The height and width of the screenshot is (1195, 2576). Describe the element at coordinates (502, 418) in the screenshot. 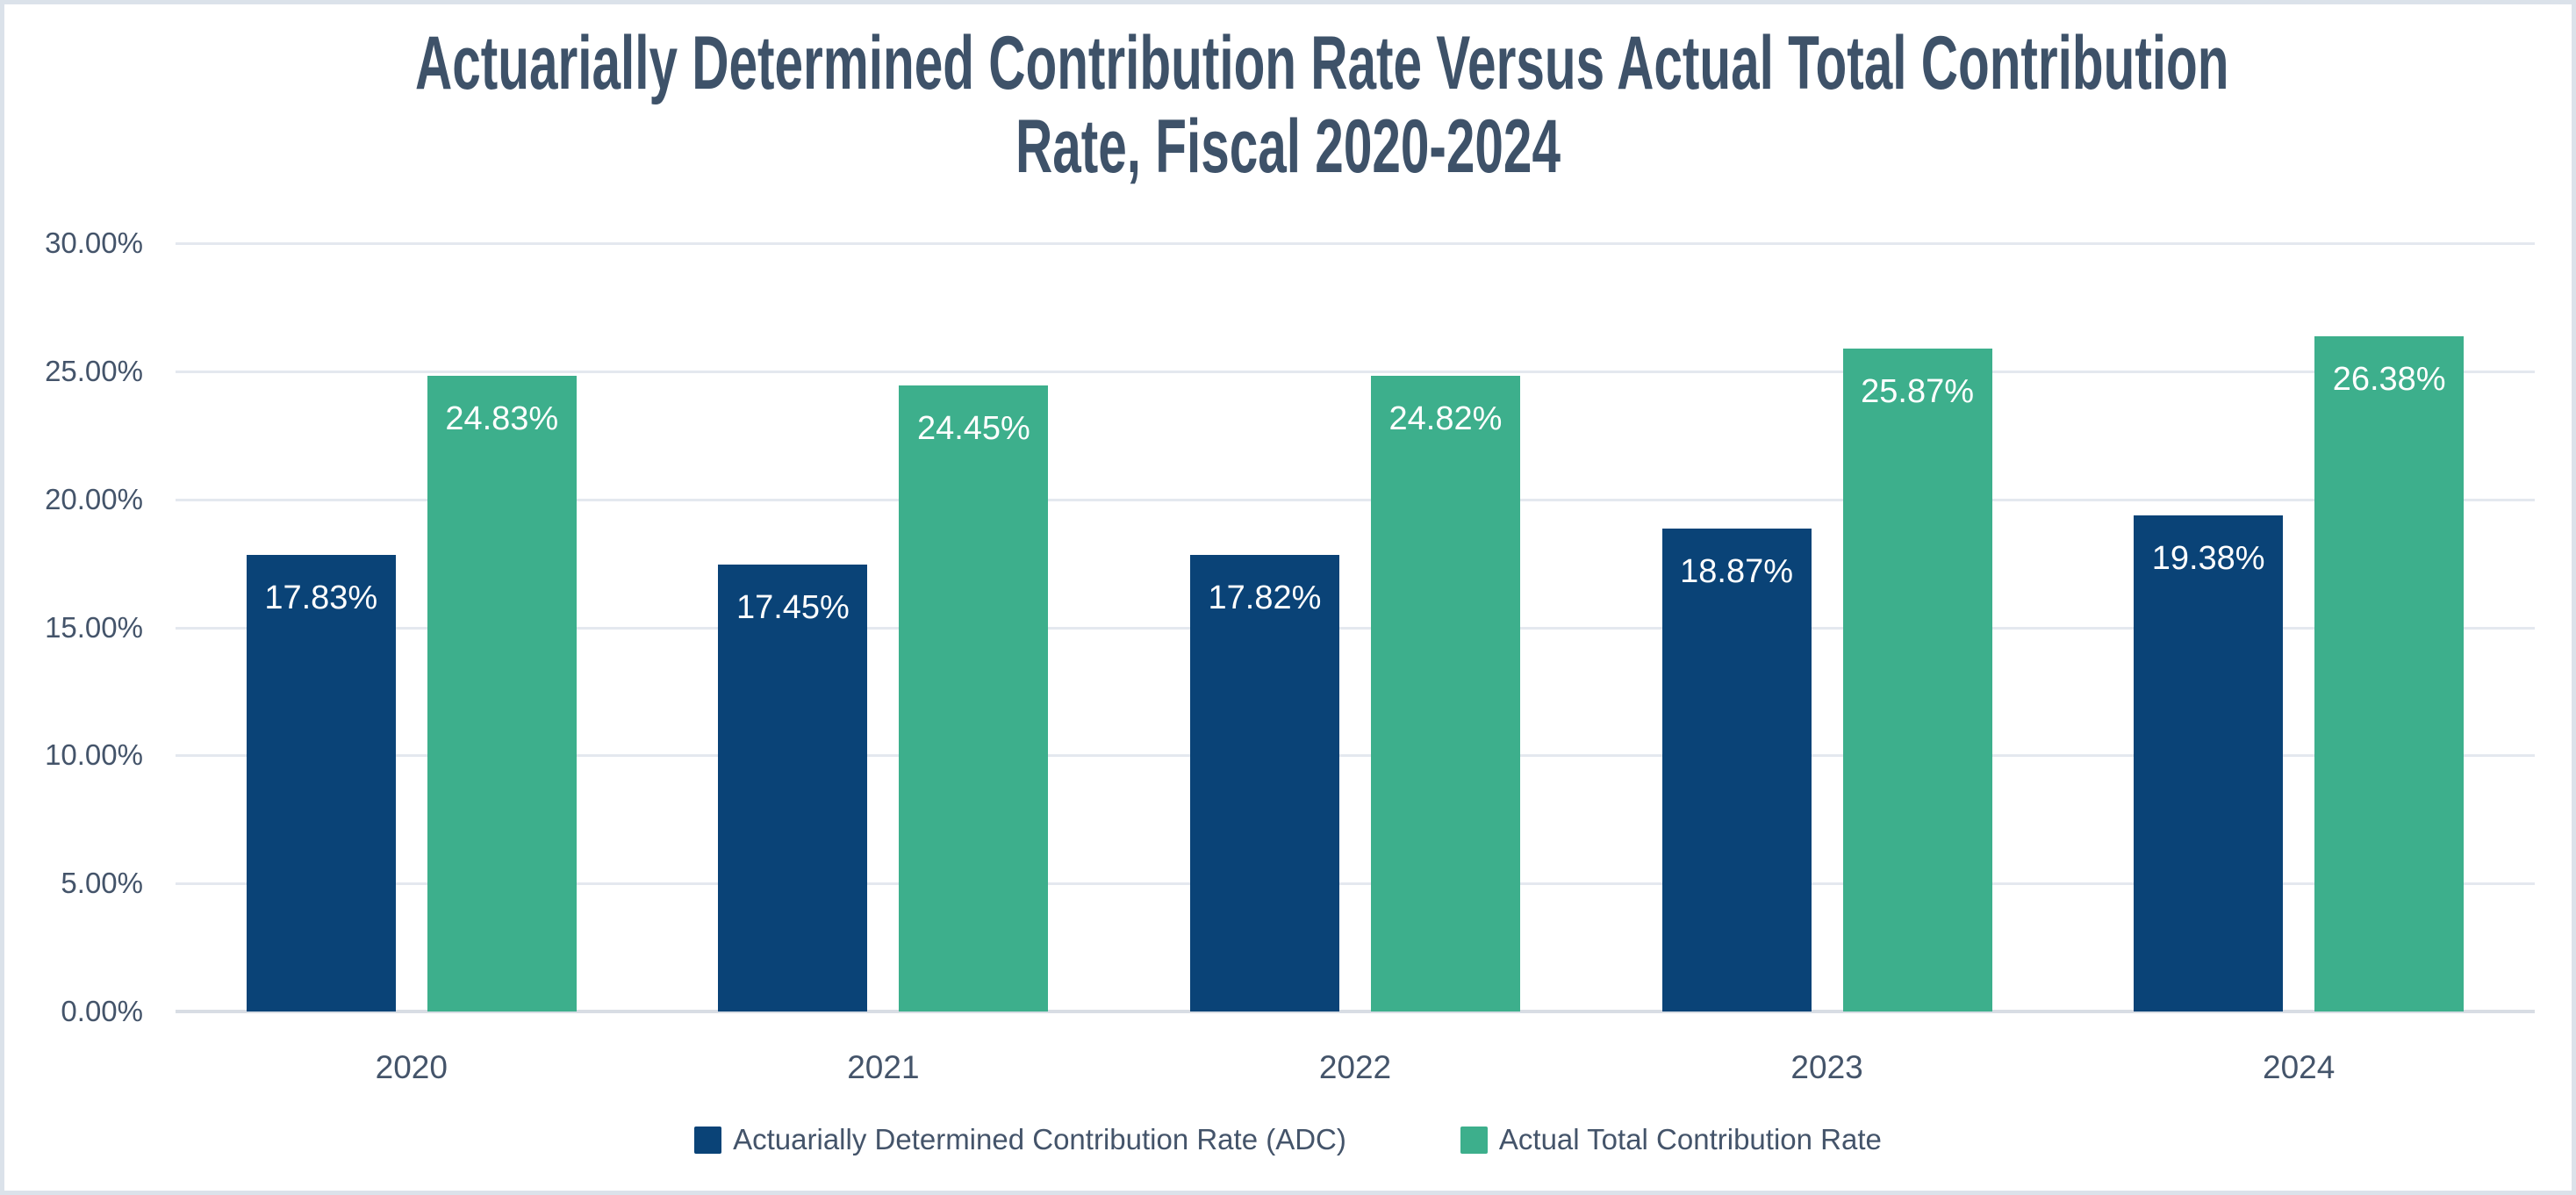

I see `bar-value-label: 24.83%` at that location.